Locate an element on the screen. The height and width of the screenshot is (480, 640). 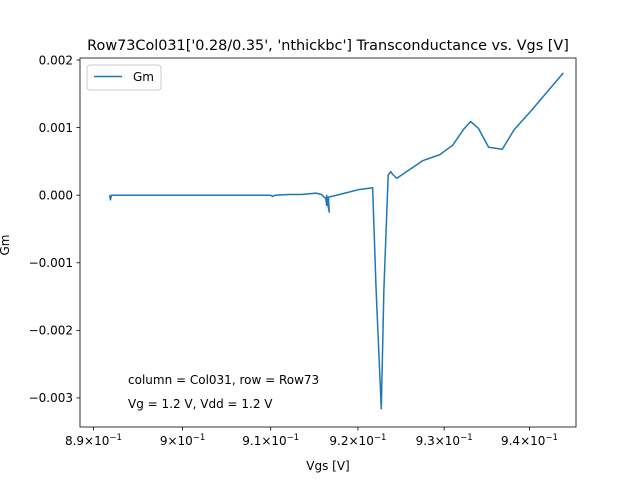
legend: Gm is located at coordinates (124, 77).